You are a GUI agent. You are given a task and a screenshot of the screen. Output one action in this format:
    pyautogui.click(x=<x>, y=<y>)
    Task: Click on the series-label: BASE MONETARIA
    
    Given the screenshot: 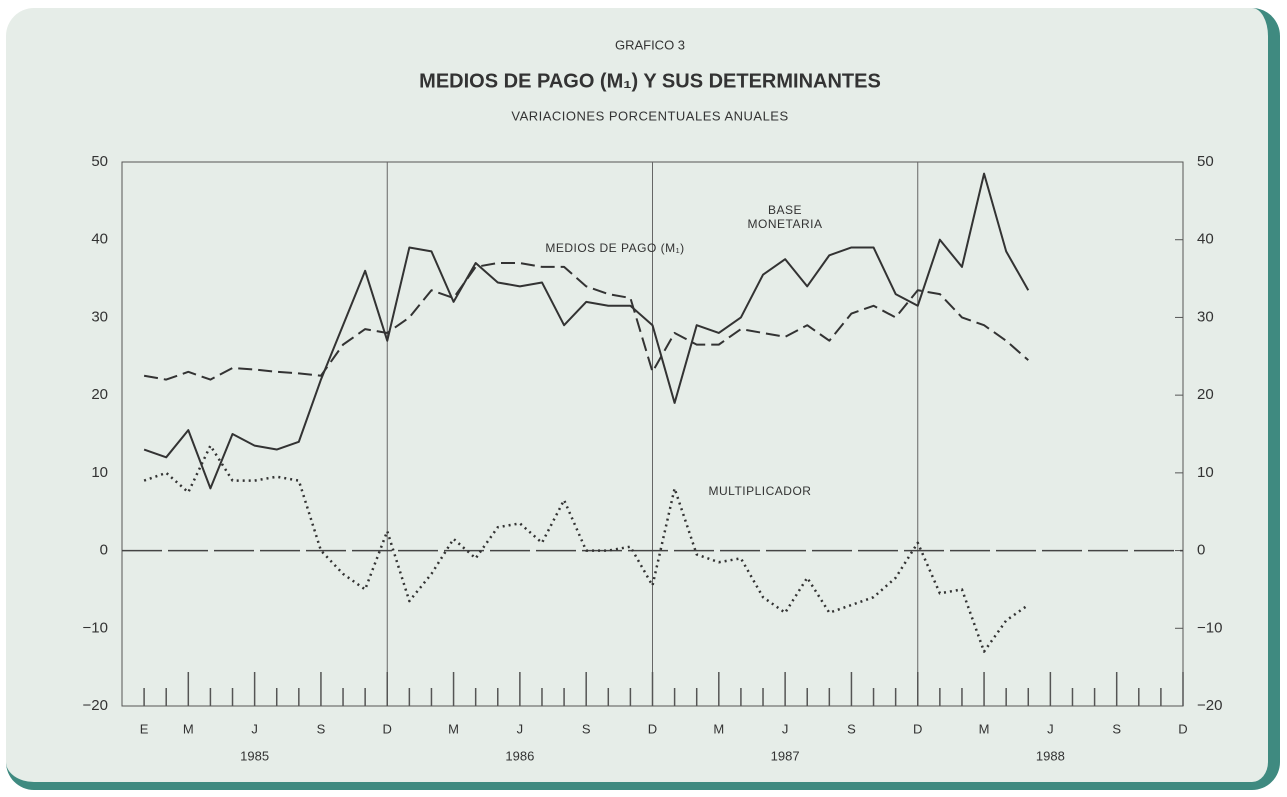 What is the action you would take?
    pyautogui.click(x=785, y=217)
    